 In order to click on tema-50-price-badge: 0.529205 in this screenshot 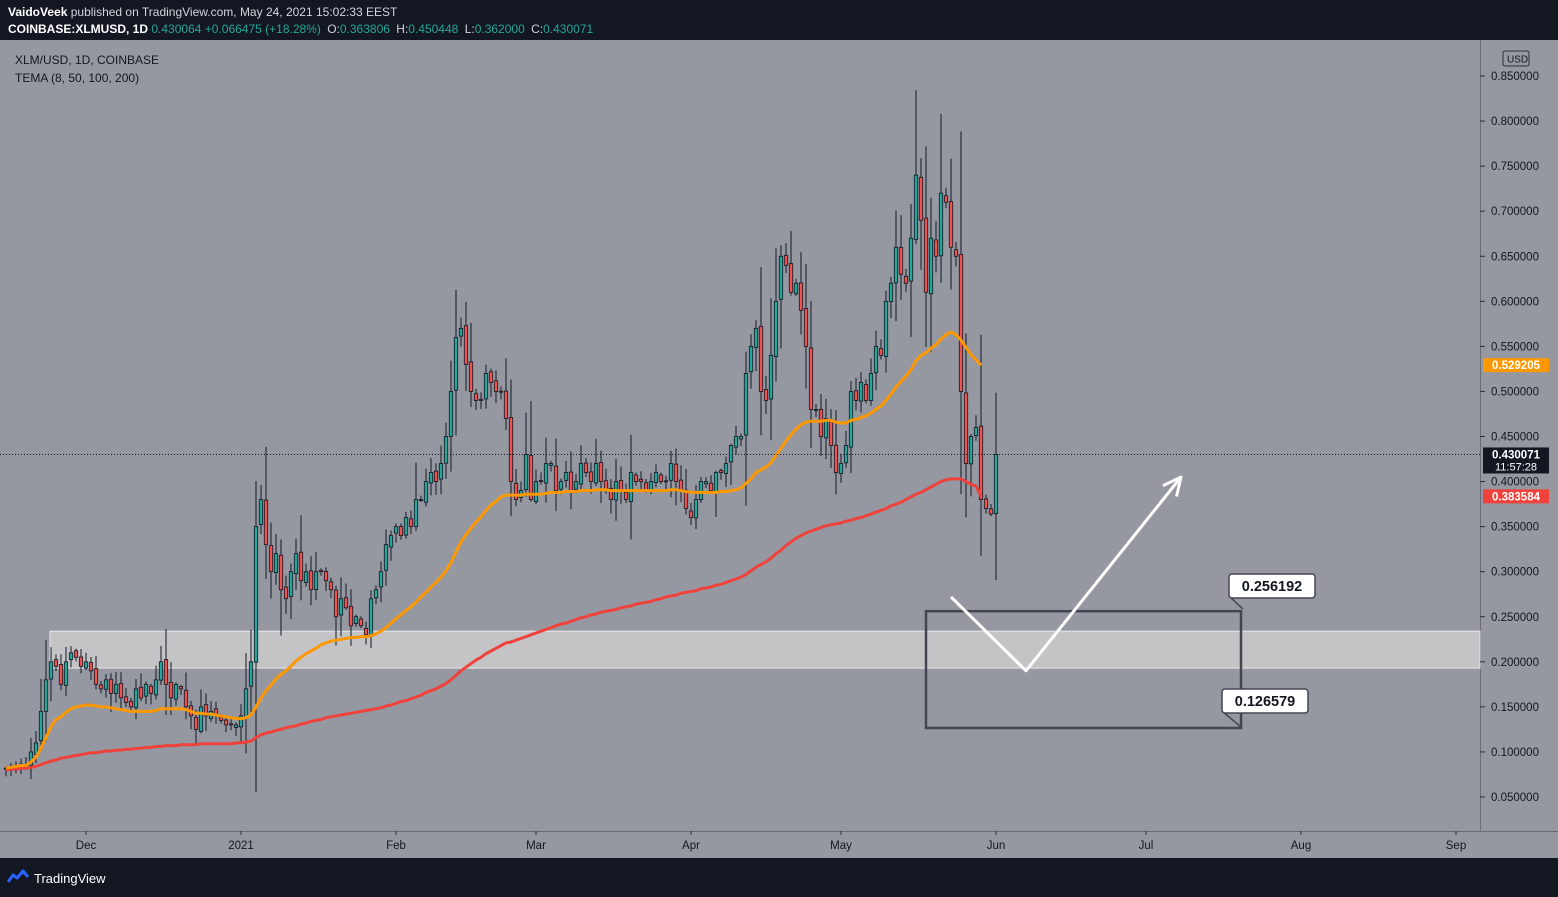, I will do `click(1516, 365)`.